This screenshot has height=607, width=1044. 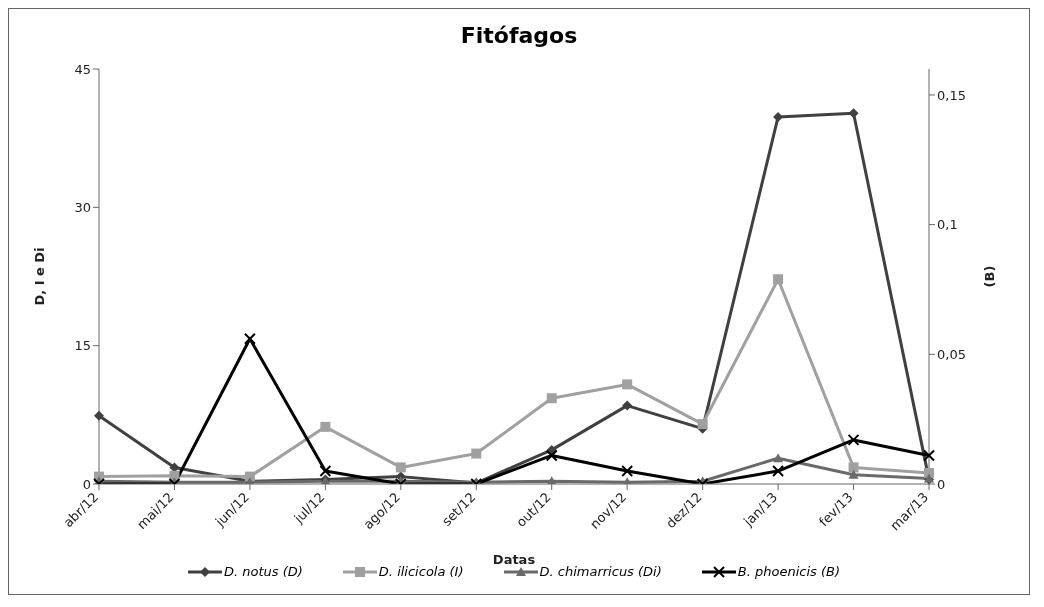 What do you see at coordinates (989, 276) in the screenshot?
I see `y2-axis-title: (B)` at bounding box center [989, 276].